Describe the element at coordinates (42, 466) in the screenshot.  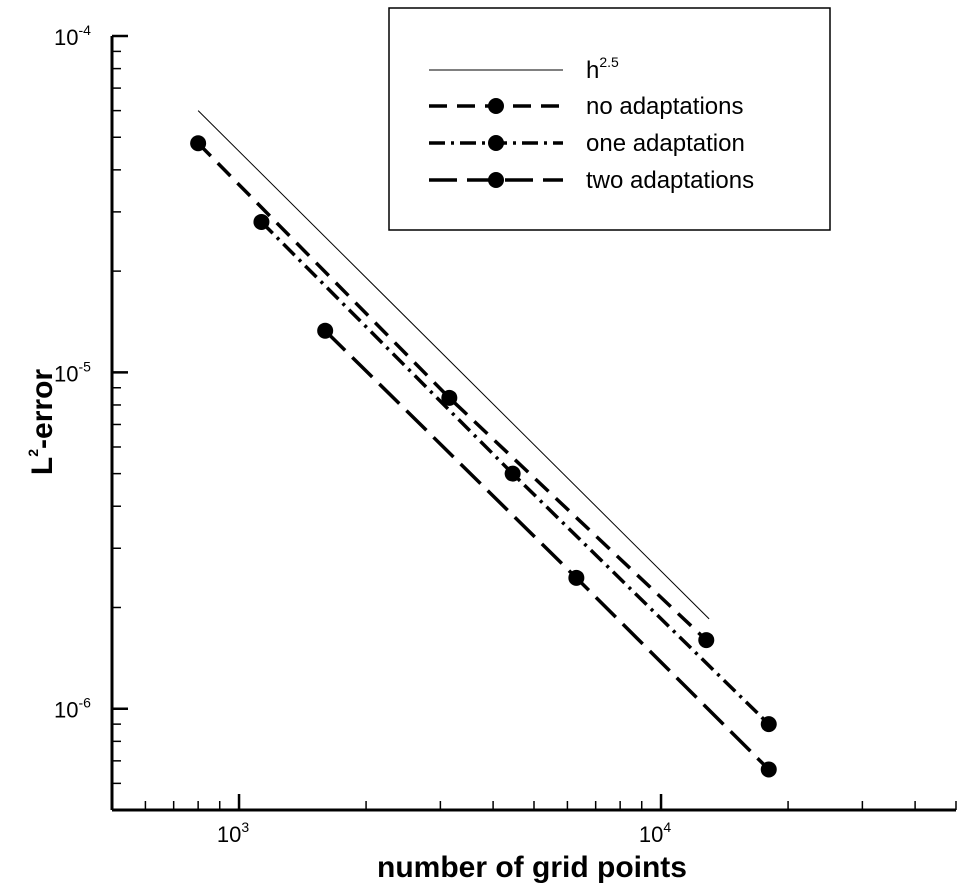
I see `y-axis-title-base: L` at that location.